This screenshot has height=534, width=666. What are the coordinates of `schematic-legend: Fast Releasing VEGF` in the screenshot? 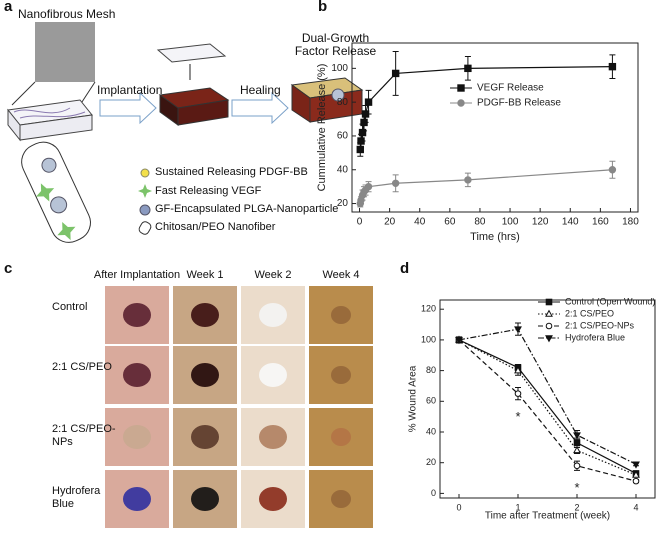 It's located at (208, 191).